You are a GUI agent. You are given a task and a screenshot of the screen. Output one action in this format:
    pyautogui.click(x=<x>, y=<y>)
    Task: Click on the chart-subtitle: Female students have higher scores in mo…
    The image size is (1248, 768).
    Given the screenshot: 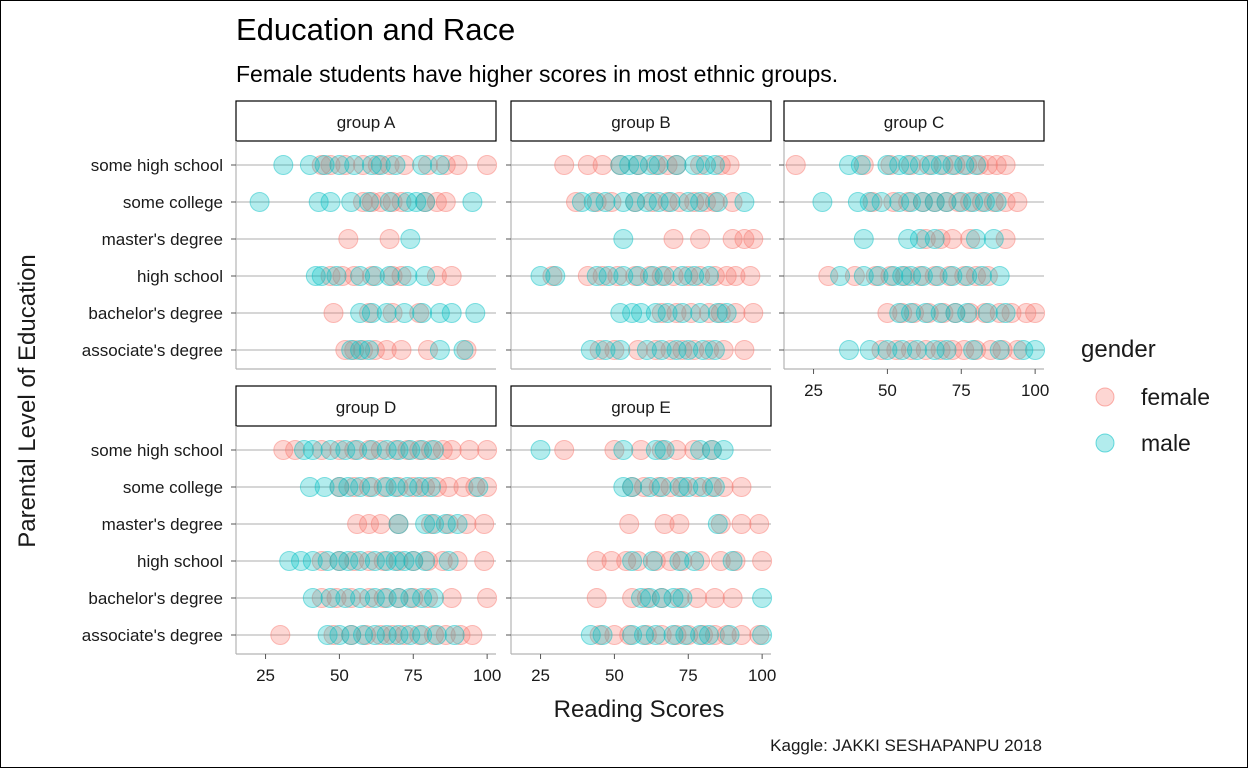 What is the action you would take?
    pyautogui.click(x=537, y=74)
    